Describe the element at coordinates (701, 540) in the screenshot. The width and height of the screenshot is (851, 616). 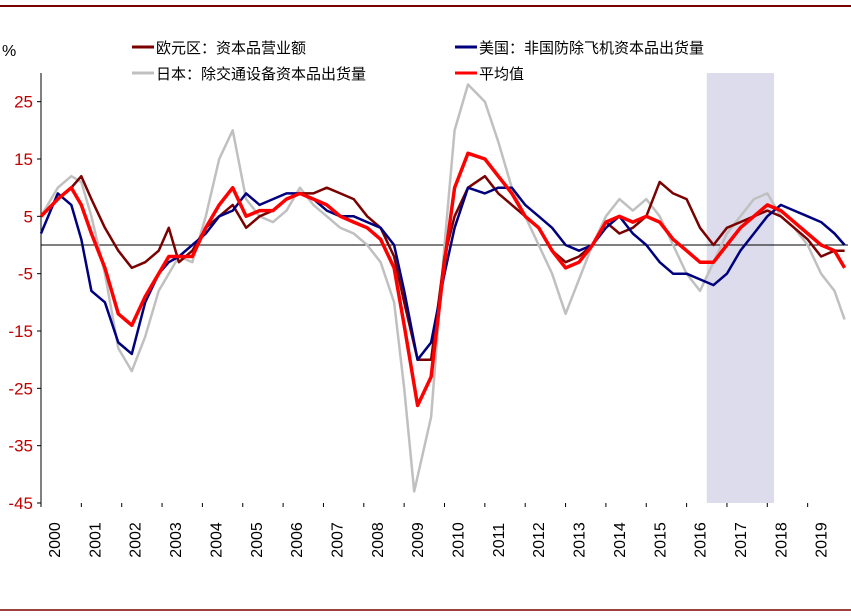
I see `x-tick-label: 2016` at that location.